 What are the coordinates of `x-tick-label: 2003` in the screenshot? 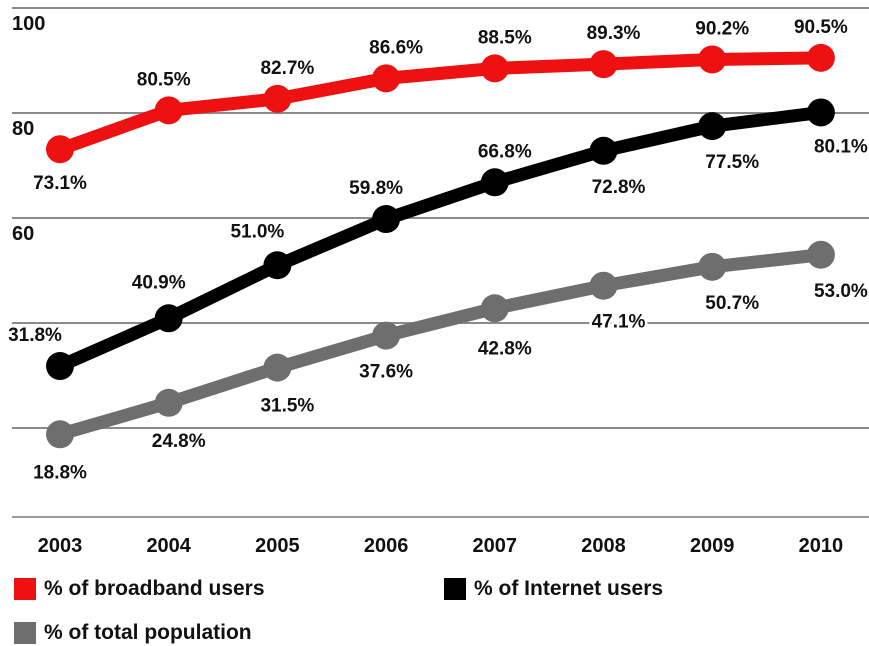 It's located at (60, 546).